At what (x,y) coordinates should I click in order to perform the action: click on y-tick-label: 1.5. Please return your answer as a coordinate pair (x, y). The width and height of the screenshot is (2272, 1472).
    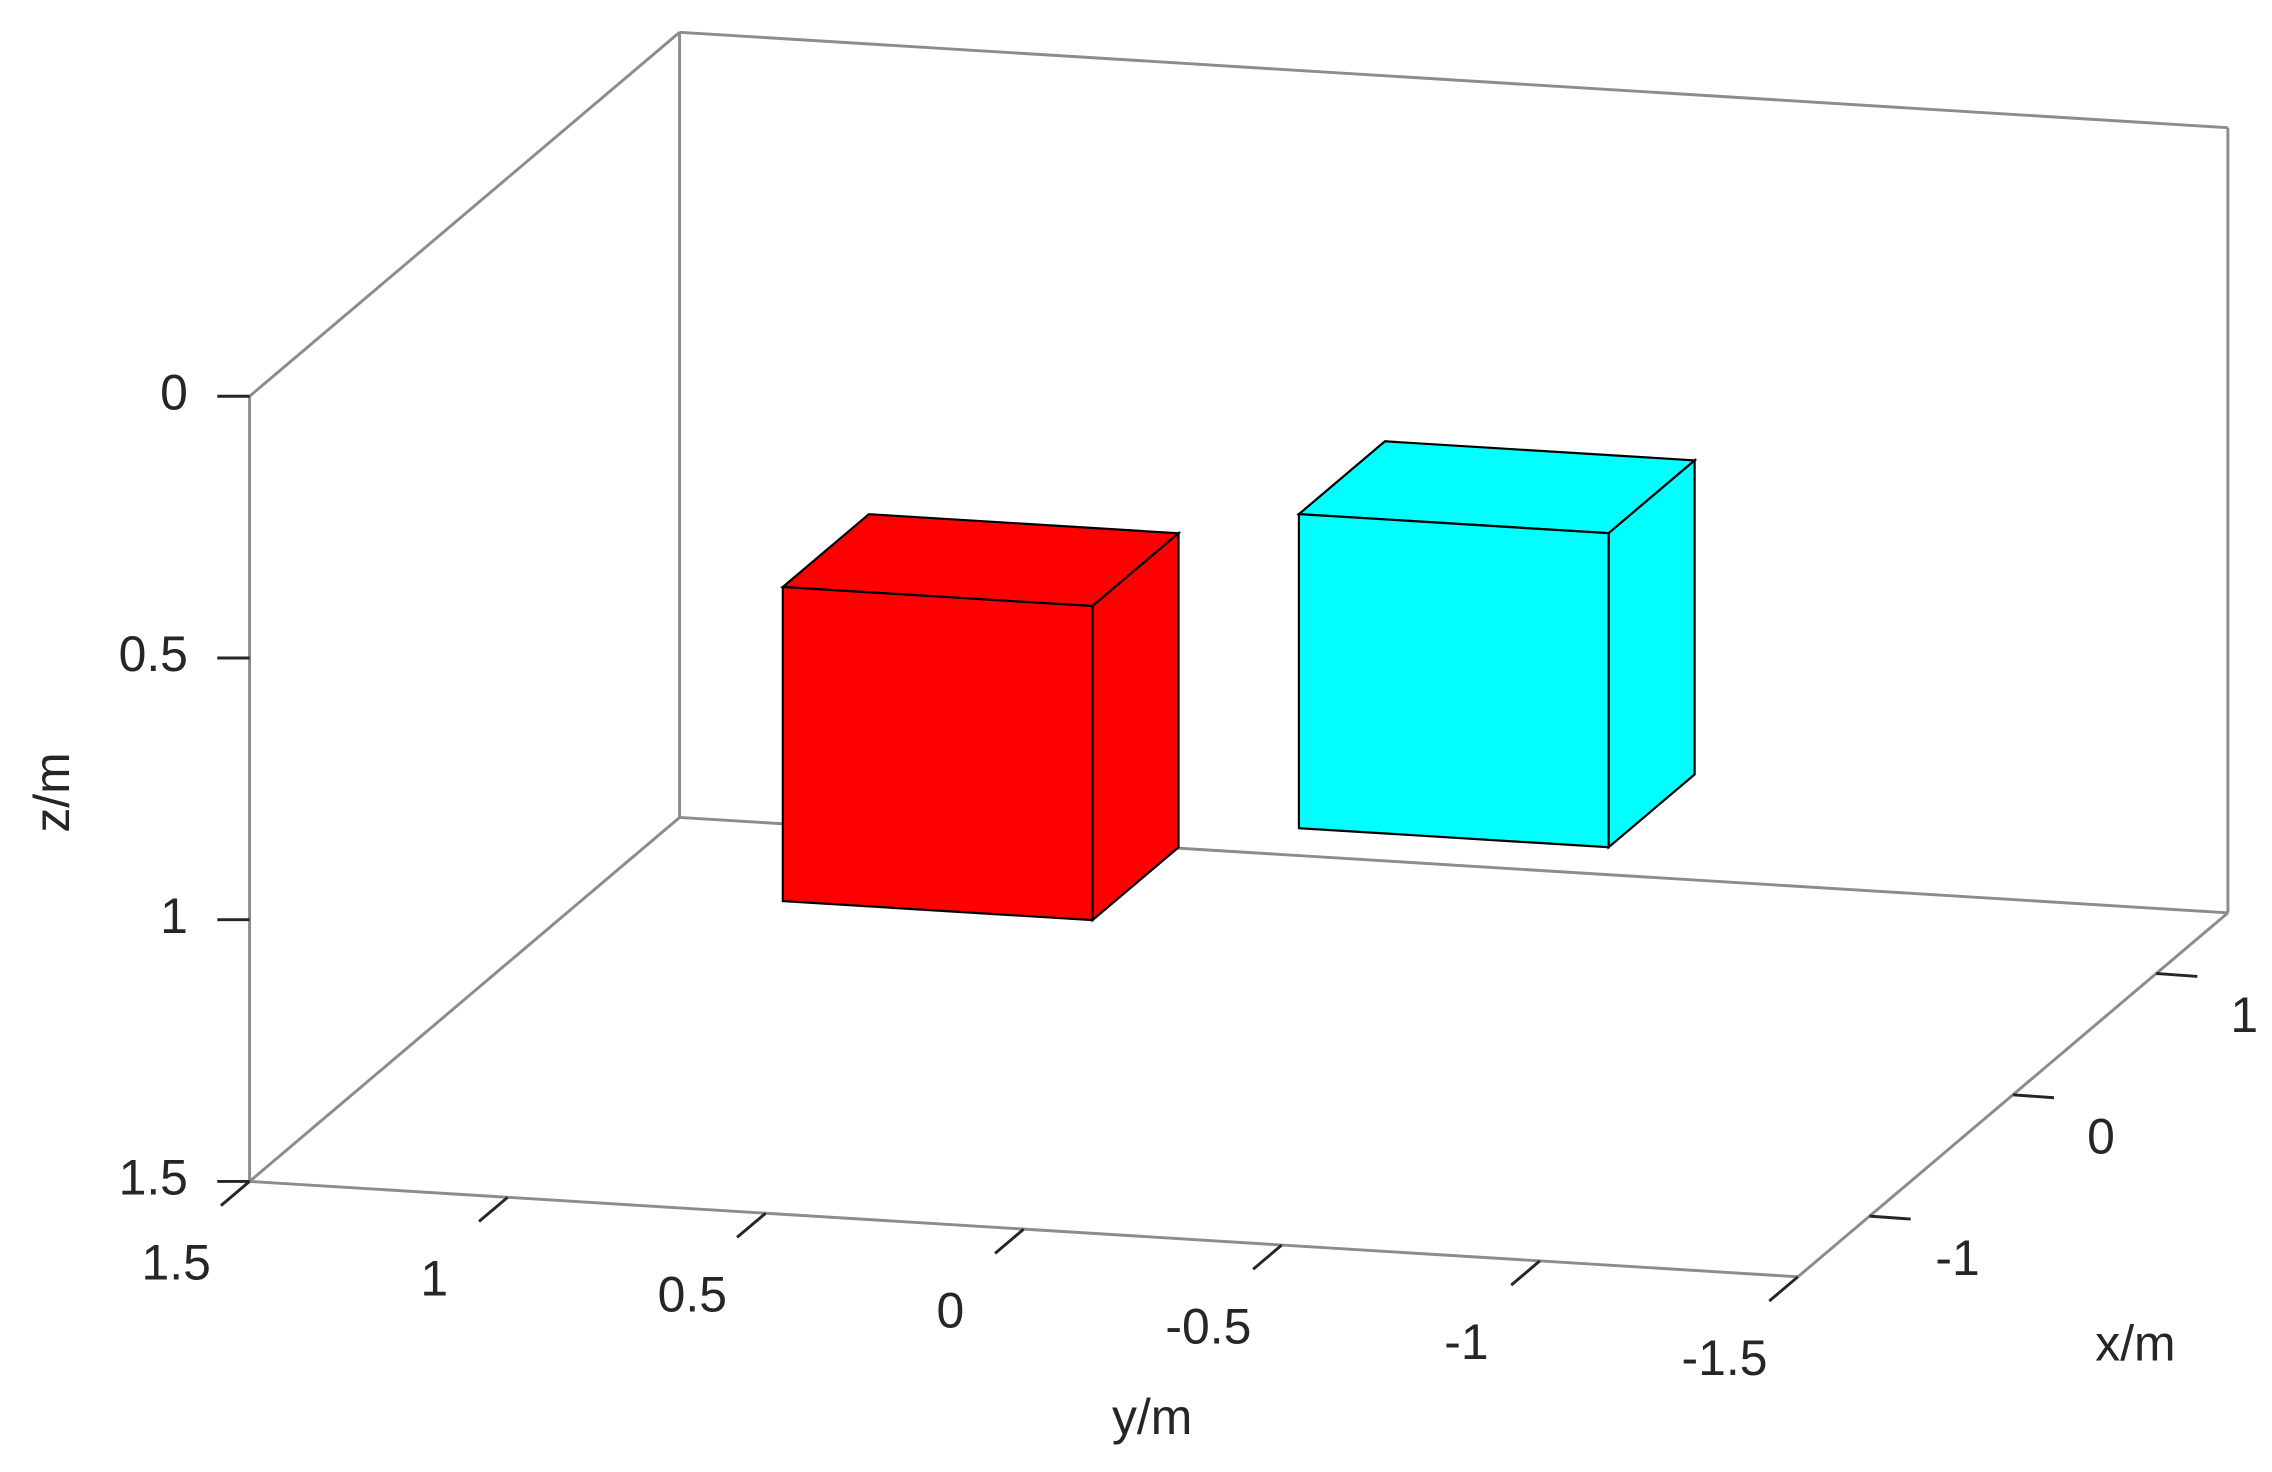
    Looking at the image, I should click on (176, 1263).